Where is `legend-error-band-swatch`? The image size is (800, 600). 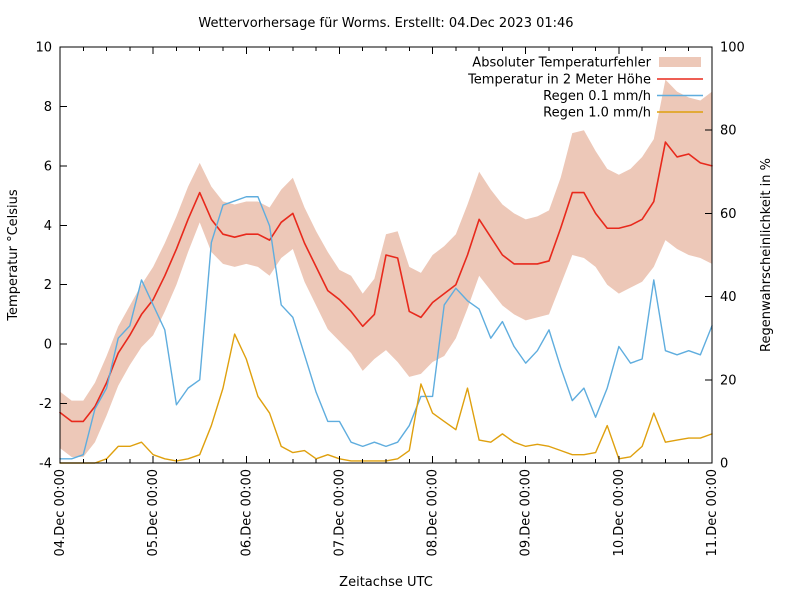 legend-error-band-swatch is located at coordinates (680, 62).